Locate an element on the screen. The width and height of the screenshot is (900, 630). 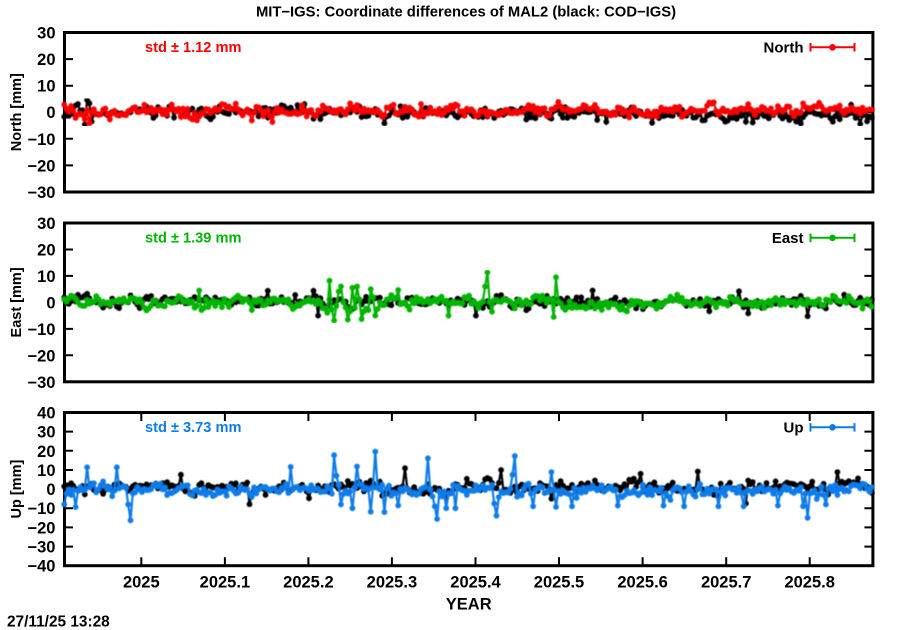
svg-text: std ± 1.39 mm is located at coordinates (193, 238).